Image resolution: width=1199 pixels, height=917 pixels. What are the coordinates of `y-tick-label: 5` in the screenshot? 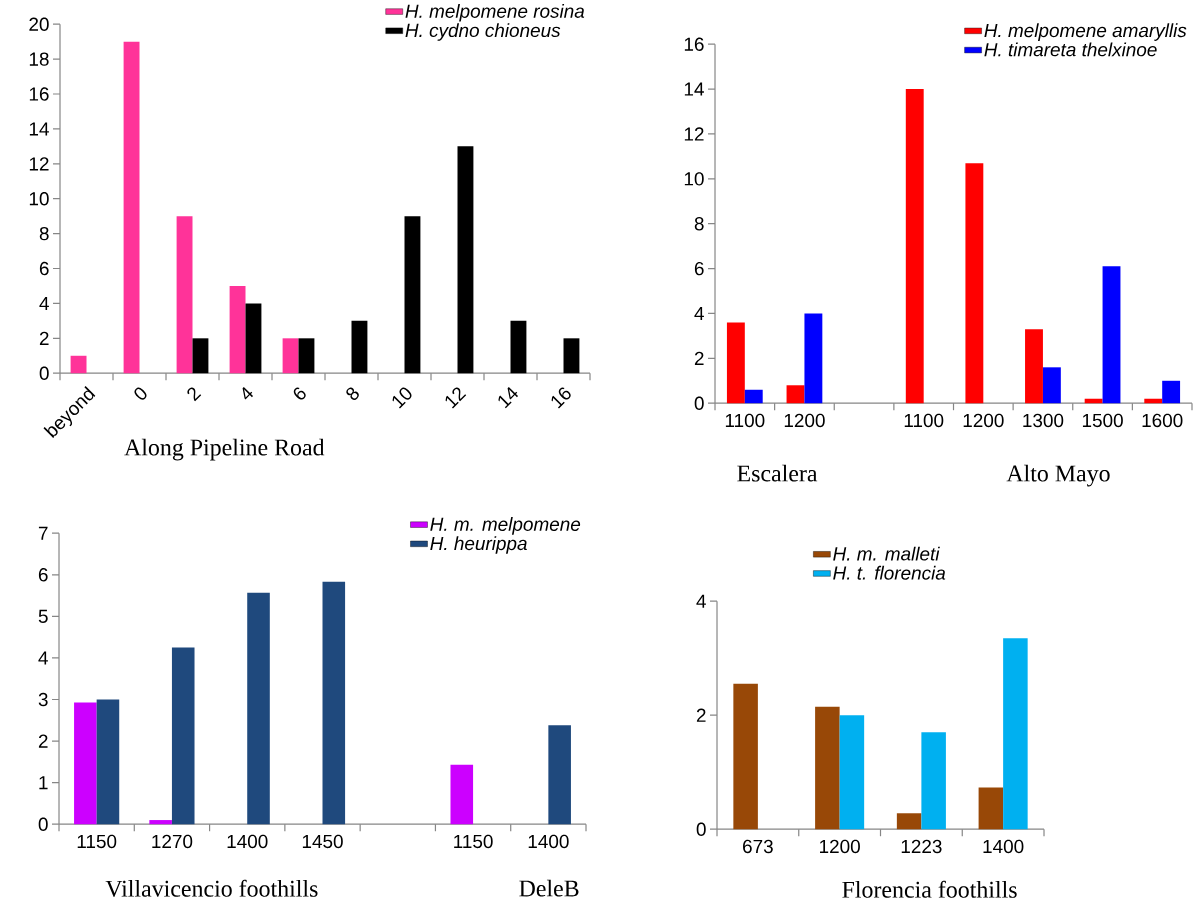 It's located at (43, 616).